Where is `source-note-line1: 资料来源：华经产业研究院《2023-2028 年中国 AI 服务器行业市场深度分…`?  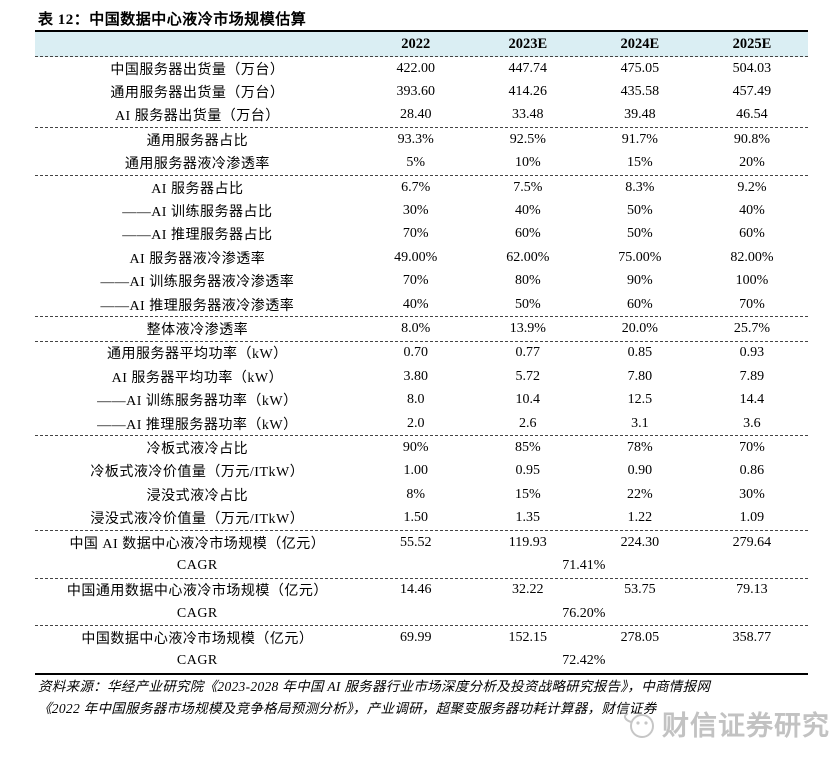
source-note-line1: 资料来源：华经产业研究院《2023-2028 年中国 AI 服务器行业市场深度分… is located at coordinates (374, 686).